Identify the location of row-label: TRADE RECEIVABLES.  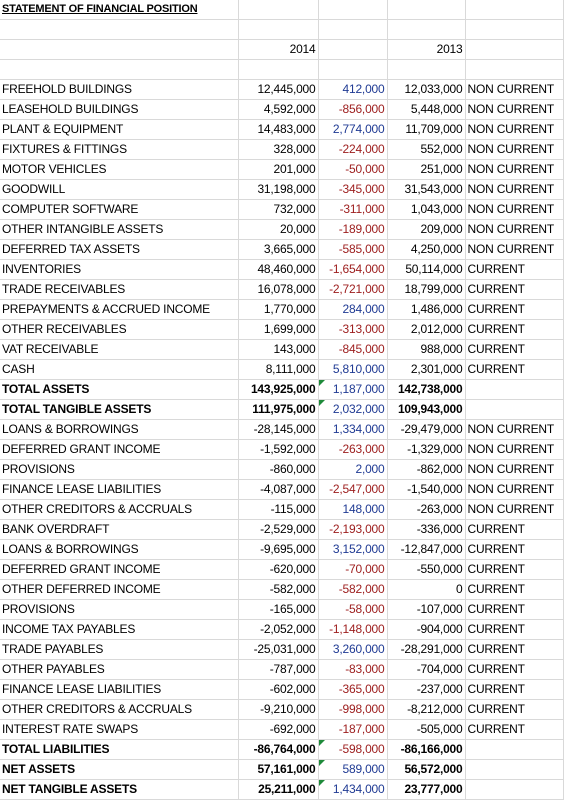
(119, 289).